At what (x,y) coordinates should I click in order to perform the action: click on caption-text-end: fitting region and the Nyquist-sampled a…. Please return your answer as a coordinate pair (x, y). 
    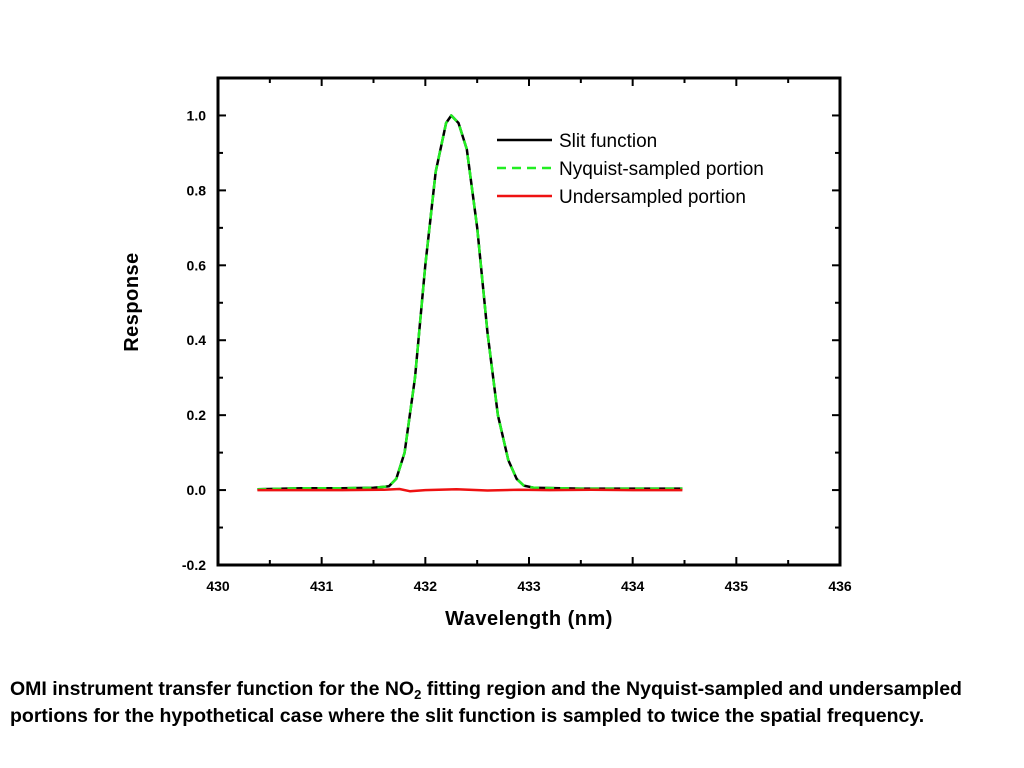
    Looking at the image, I should click on (486, 702).